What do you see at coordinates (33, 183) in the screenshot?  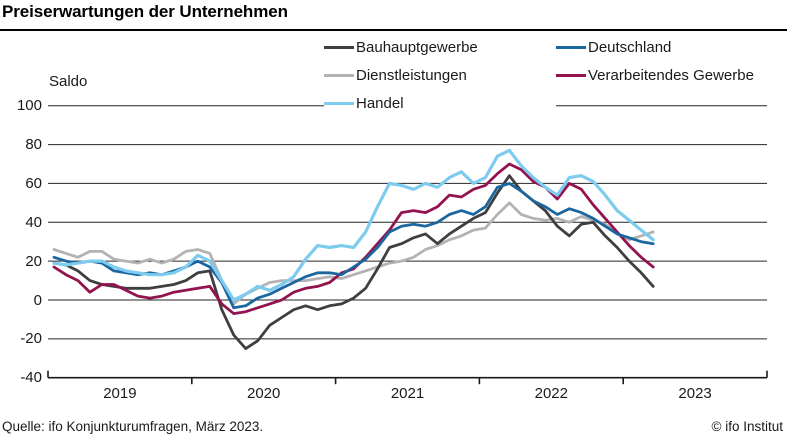 I see `y-axis-tick-label: 60` at bounding box center [33, 183].